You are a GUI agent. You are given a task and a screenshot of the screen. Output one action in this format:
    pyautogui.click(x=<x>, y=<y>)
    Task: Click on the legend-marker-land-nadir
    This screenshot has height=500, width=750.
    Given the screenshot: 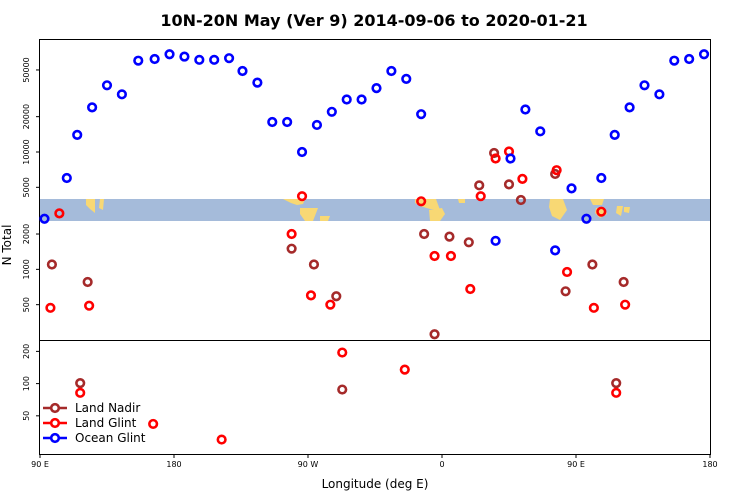 What is the action you would take?
    pyautogui.click(x=55, y=408)
    